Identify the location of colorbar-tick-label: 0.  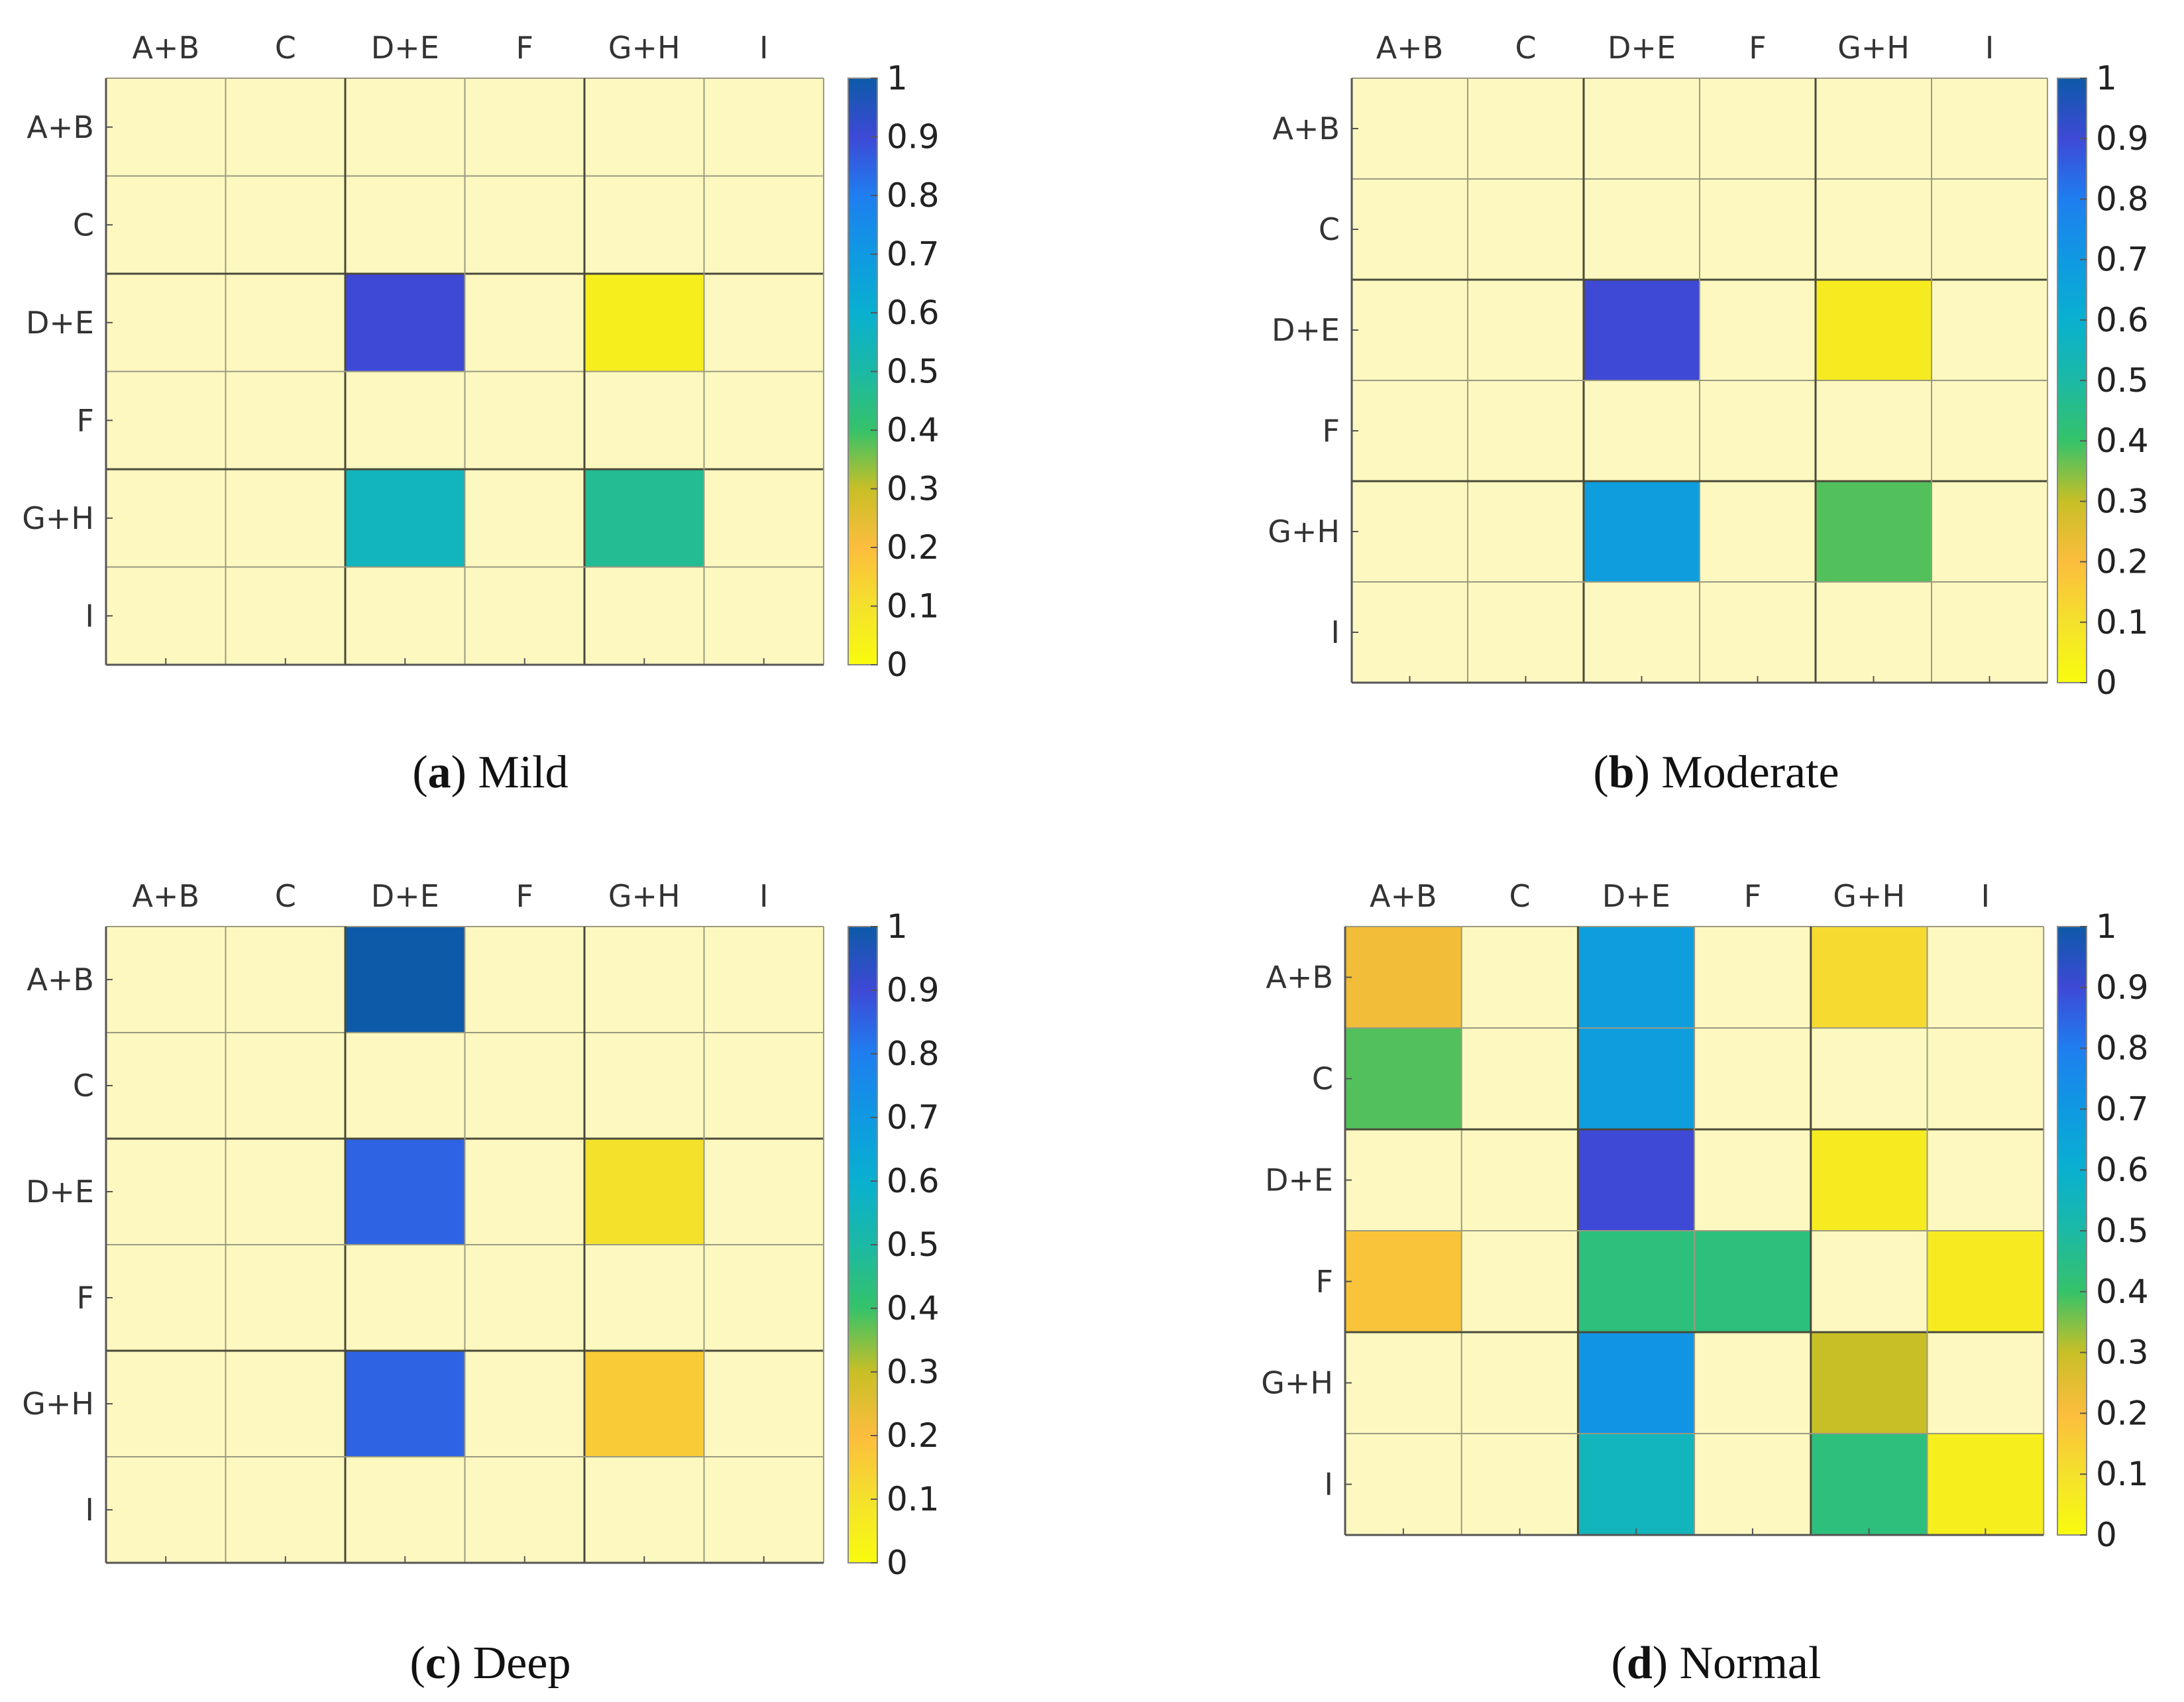
(2106, 1535).